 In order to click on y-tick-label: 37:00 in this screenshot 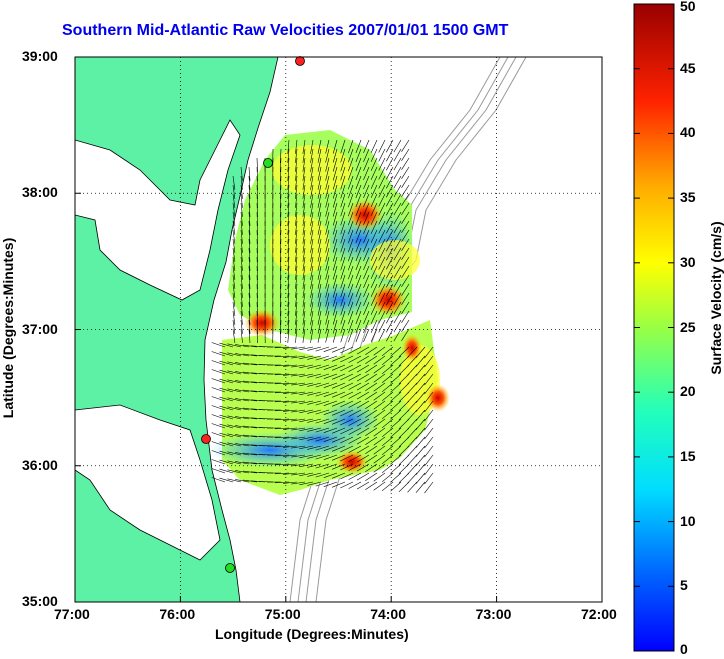, I will do `click(40, 328)`.